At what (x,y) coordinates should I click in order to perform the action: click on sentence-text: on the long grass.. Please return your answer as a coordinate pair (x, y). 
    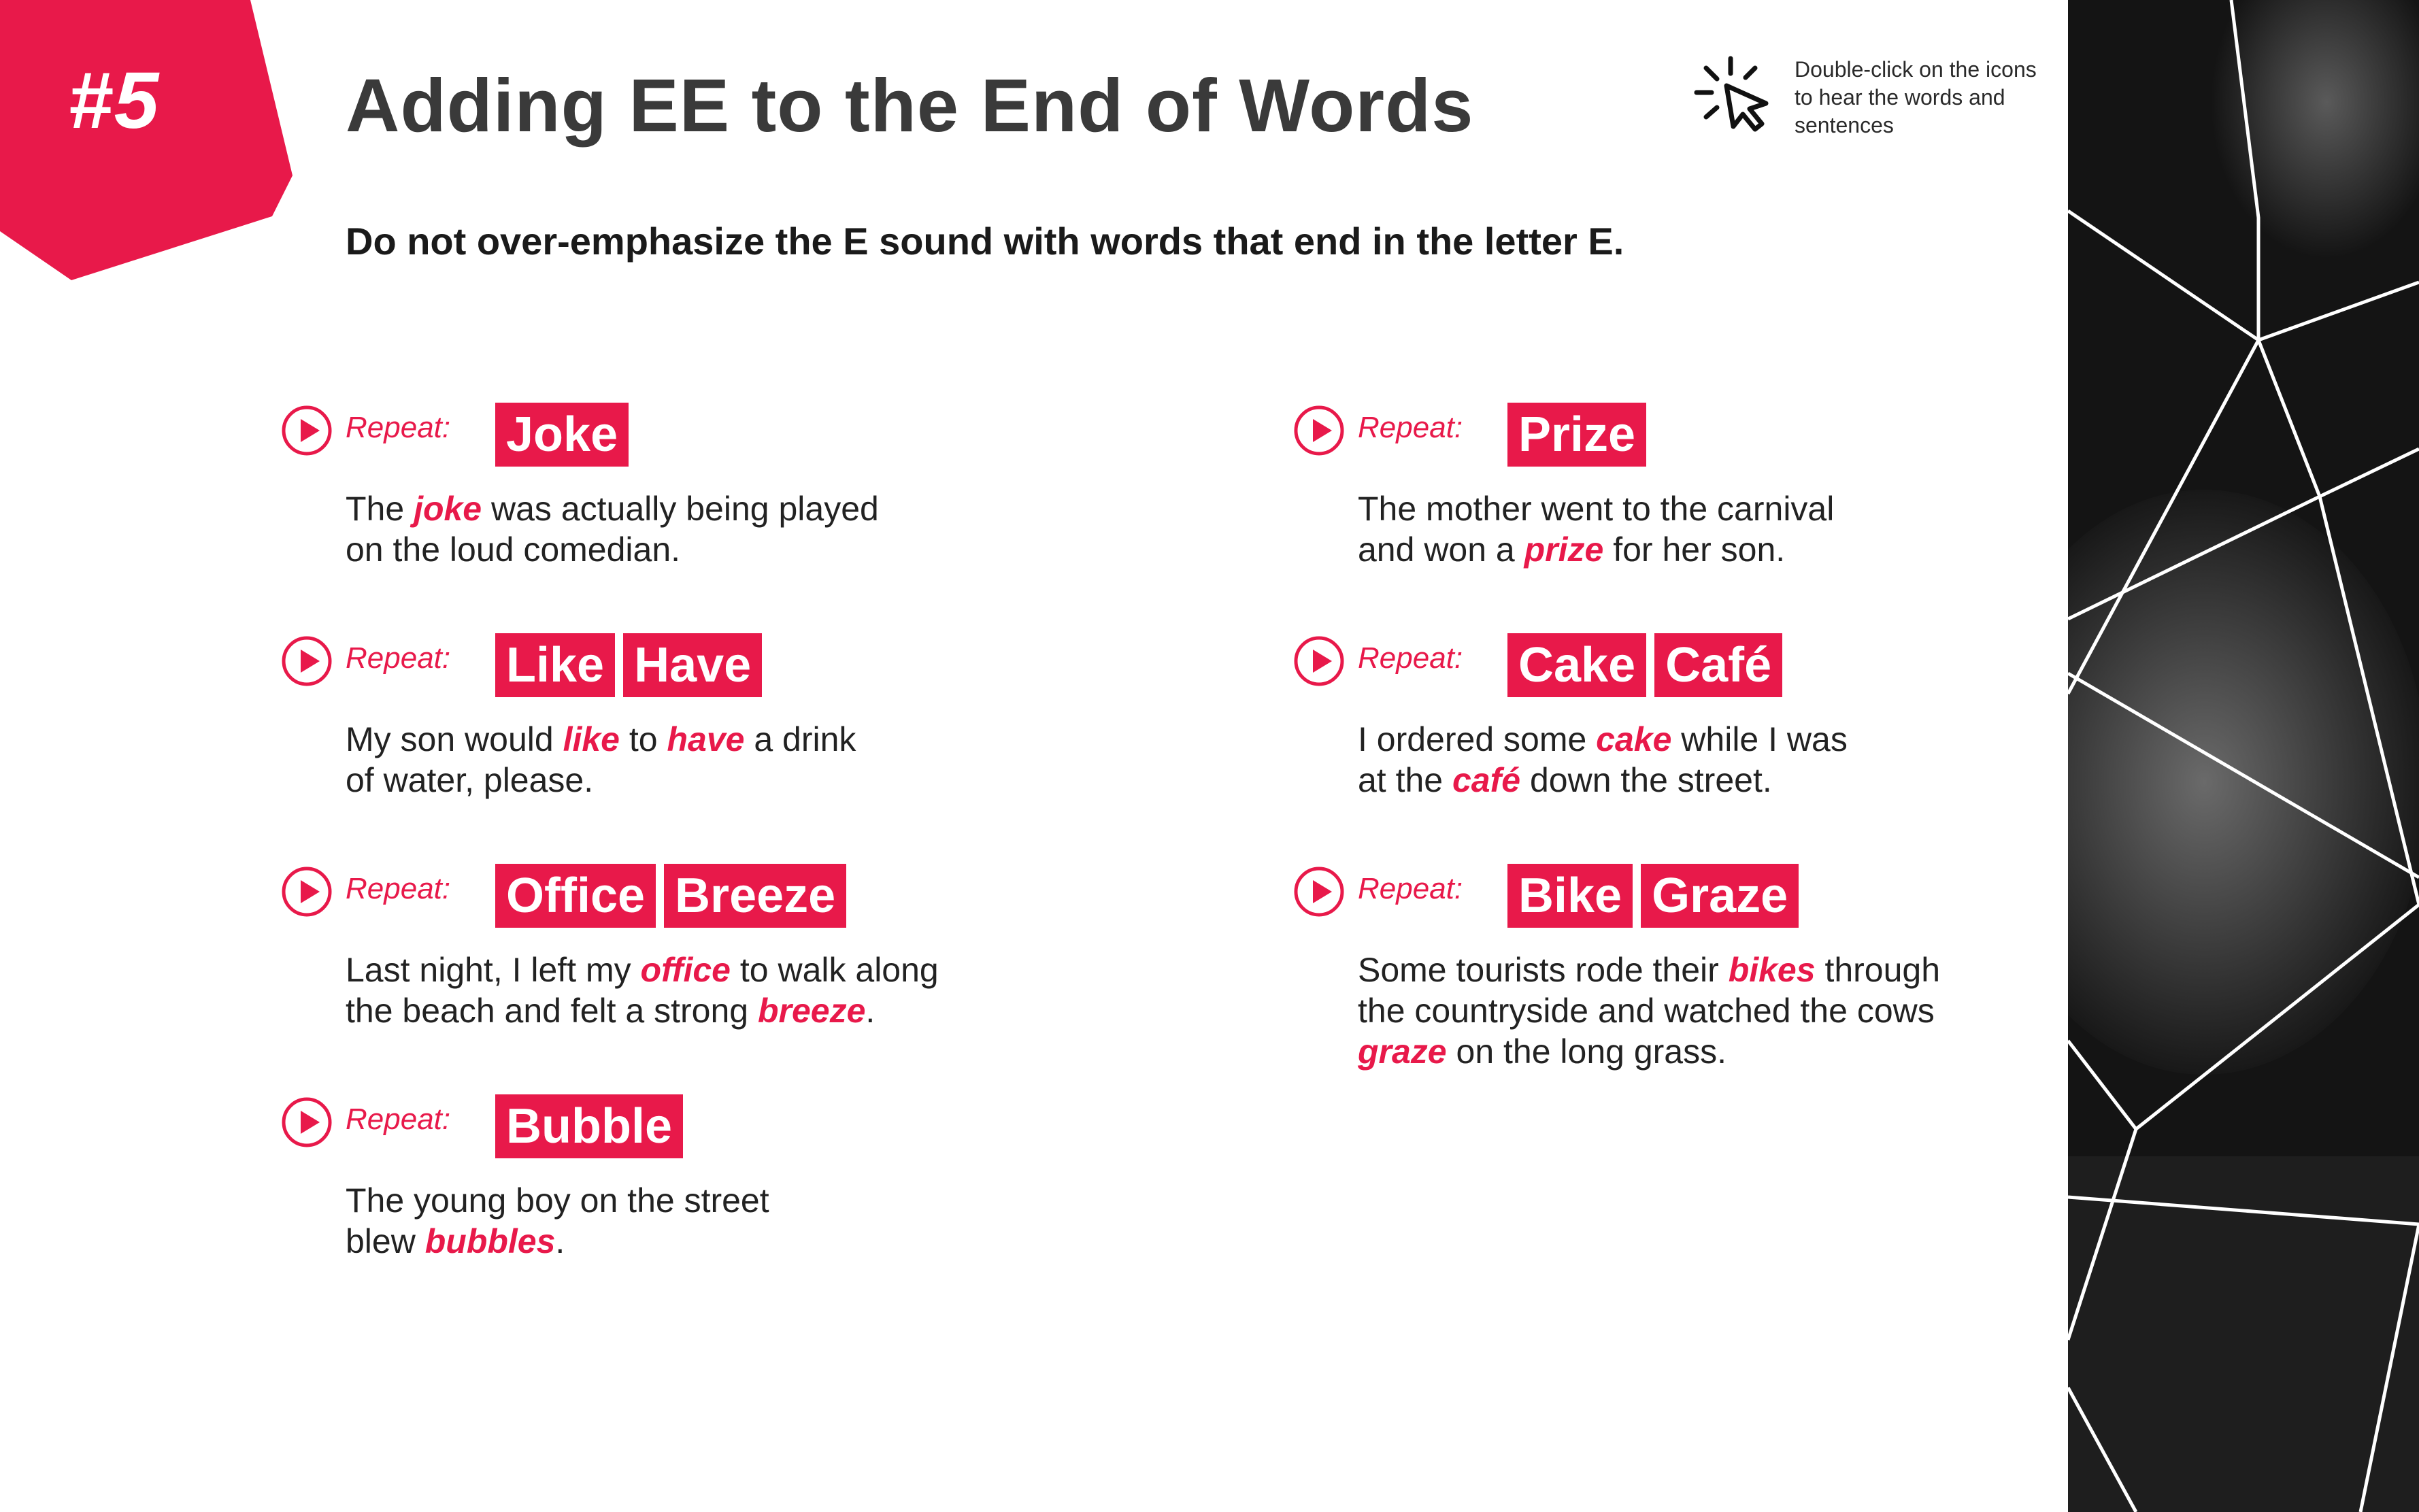
    Looking at the image, I should click on (1586, 1051).